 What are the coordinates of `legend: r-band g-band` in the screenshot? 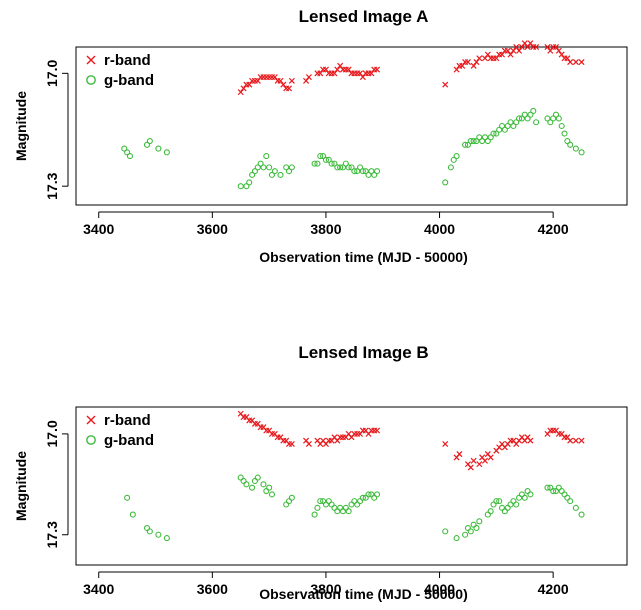 It's located at (120, 70).